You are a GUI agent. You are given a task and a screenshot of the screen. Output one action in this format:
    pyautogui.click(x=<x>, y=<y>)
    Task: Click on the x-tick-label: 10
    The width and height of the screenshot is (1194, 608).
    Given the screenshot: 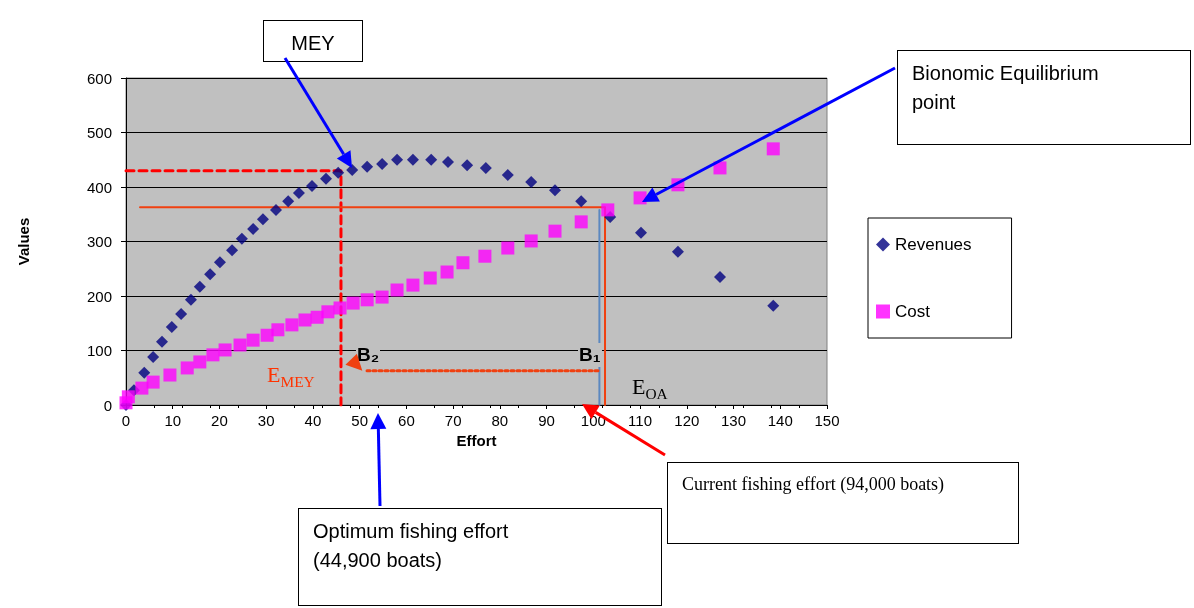 What is the action you would take?
    pyautogui.click(x=173, y=420)
    